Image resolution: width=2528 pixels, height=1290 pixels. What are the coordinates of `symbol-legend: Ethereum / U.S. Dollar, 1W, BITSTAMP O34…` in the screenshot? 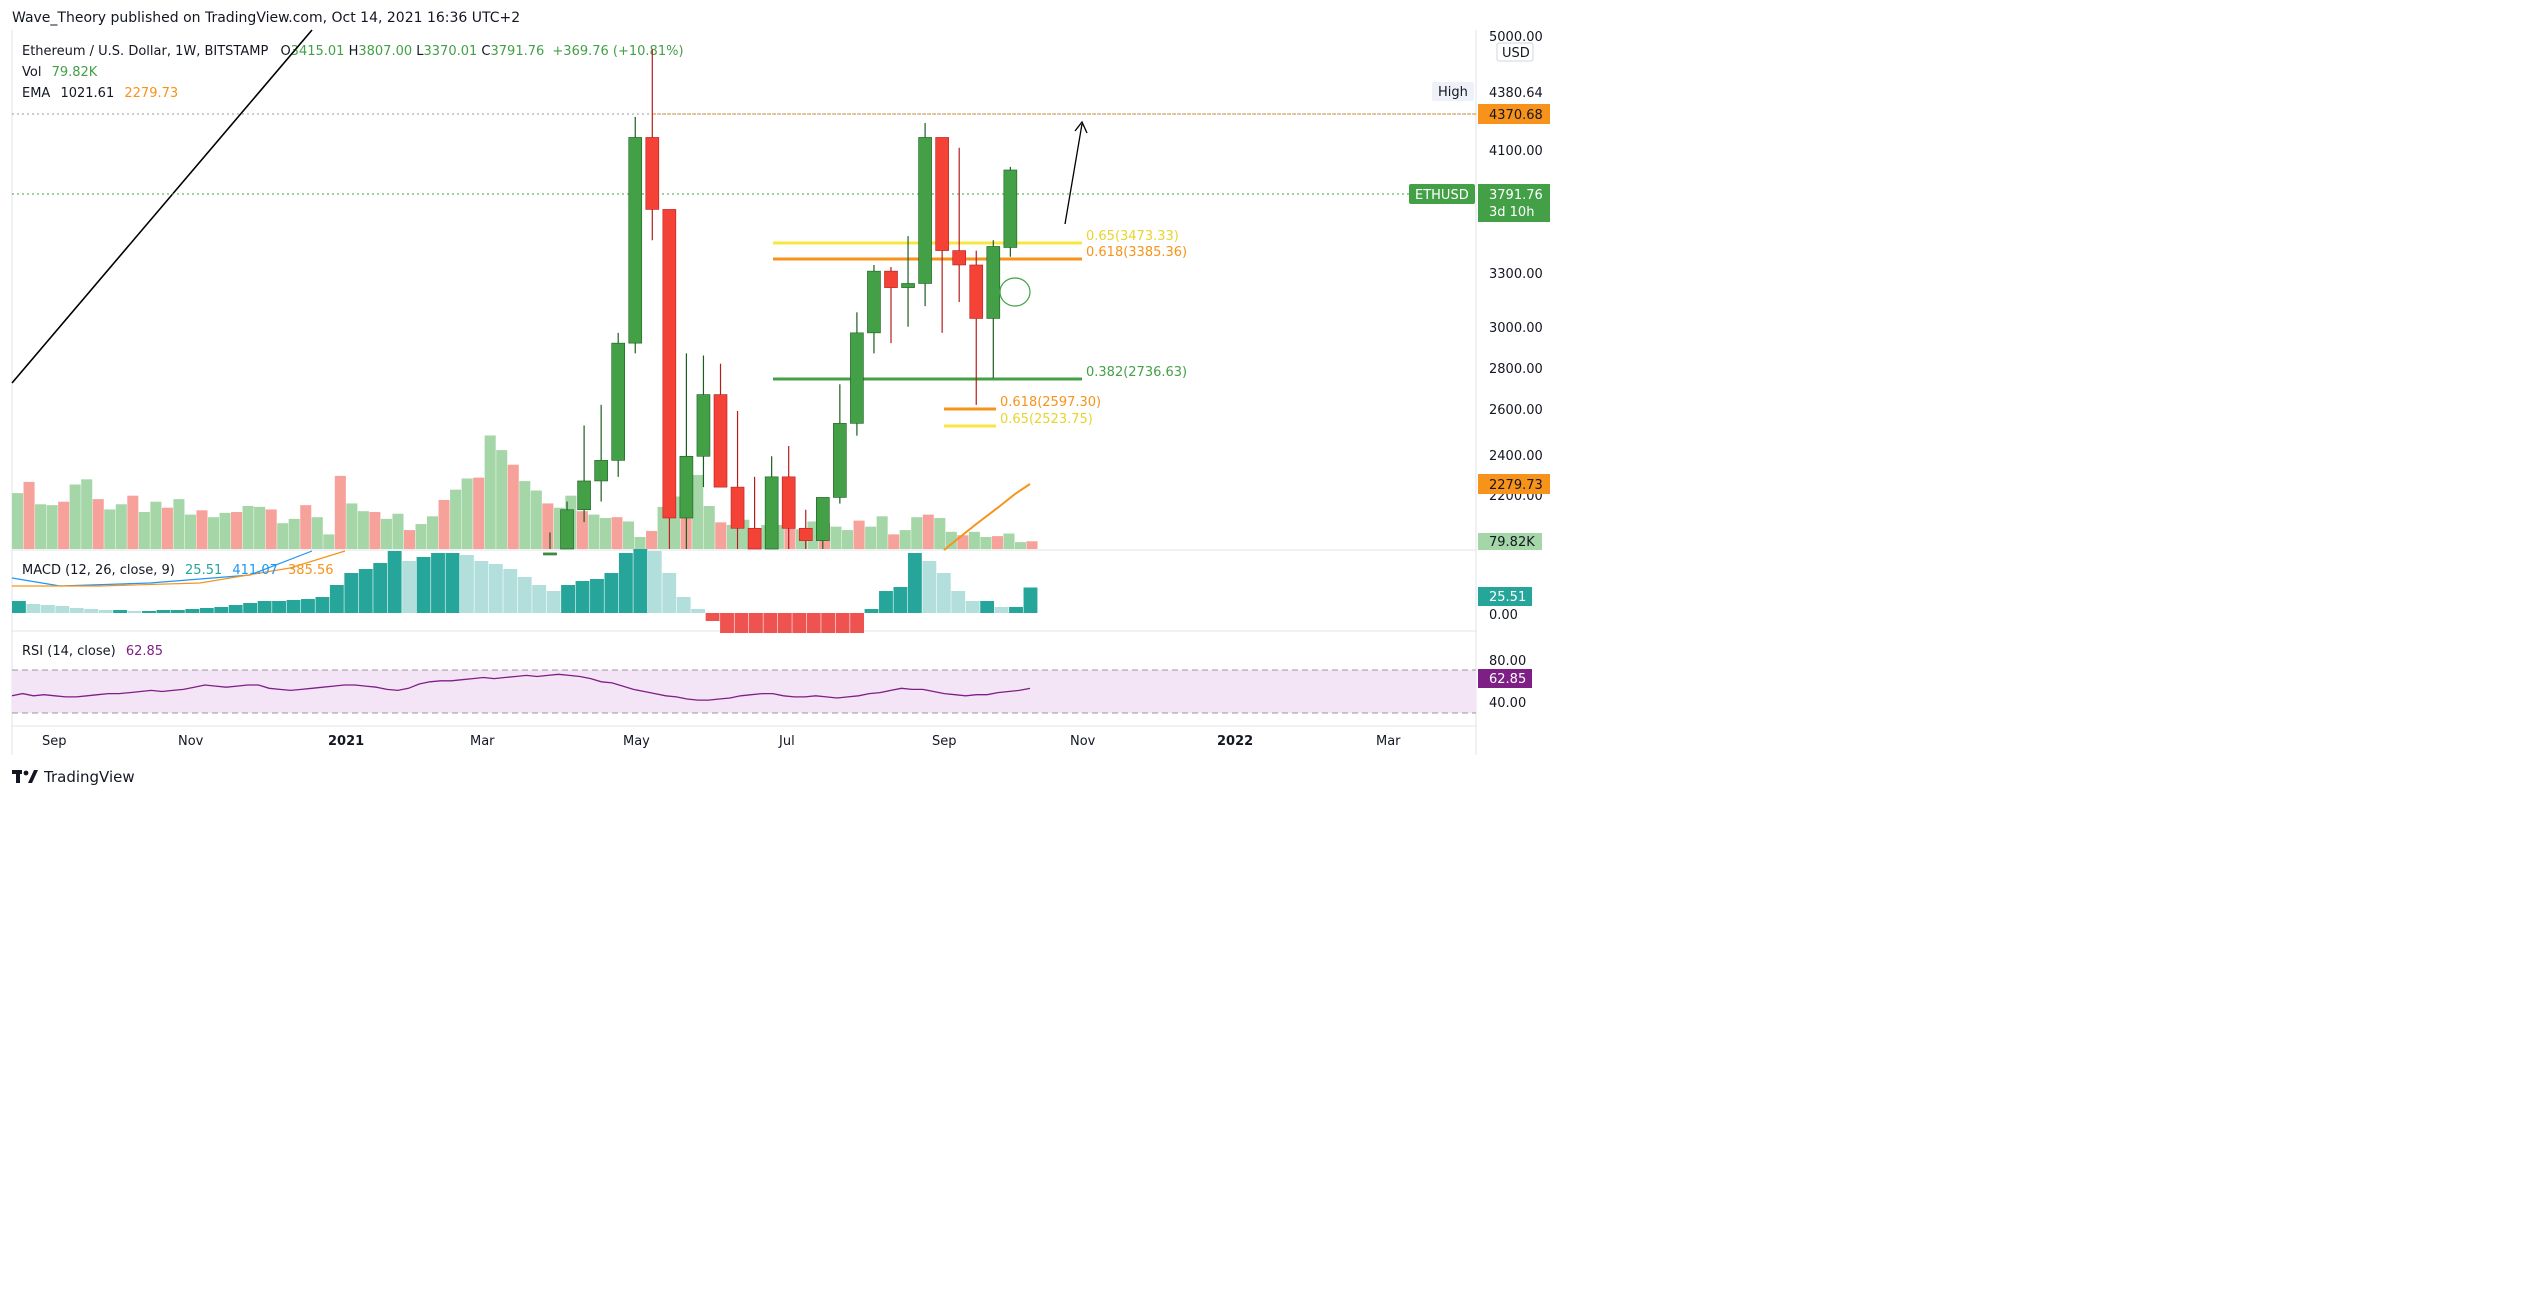 It's located at (353, 51).